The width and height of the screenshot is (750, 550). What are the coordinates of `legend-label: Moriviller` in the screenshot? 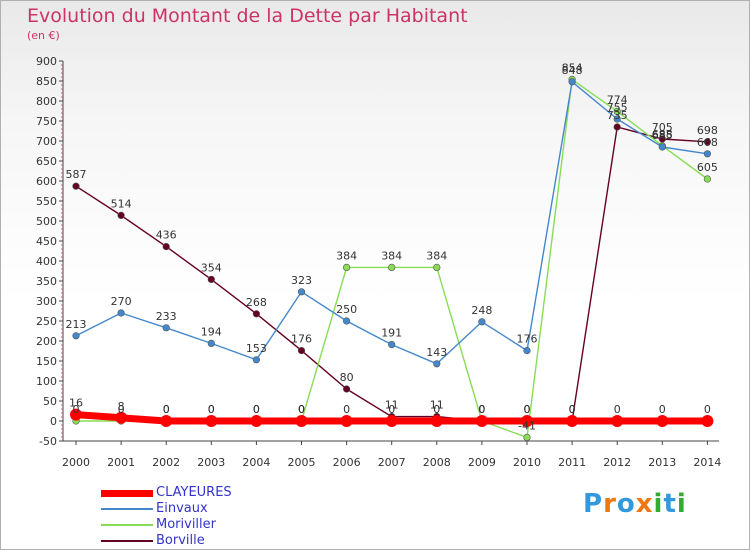 It's located at (186, 524).